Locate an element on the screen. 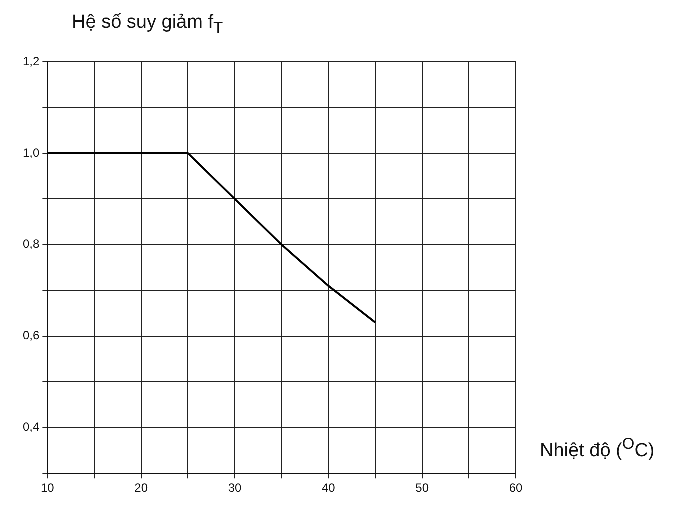 This screenshot has height=509, width=684. y-tick-label: 1,2 is located at coordinates (31, 61).